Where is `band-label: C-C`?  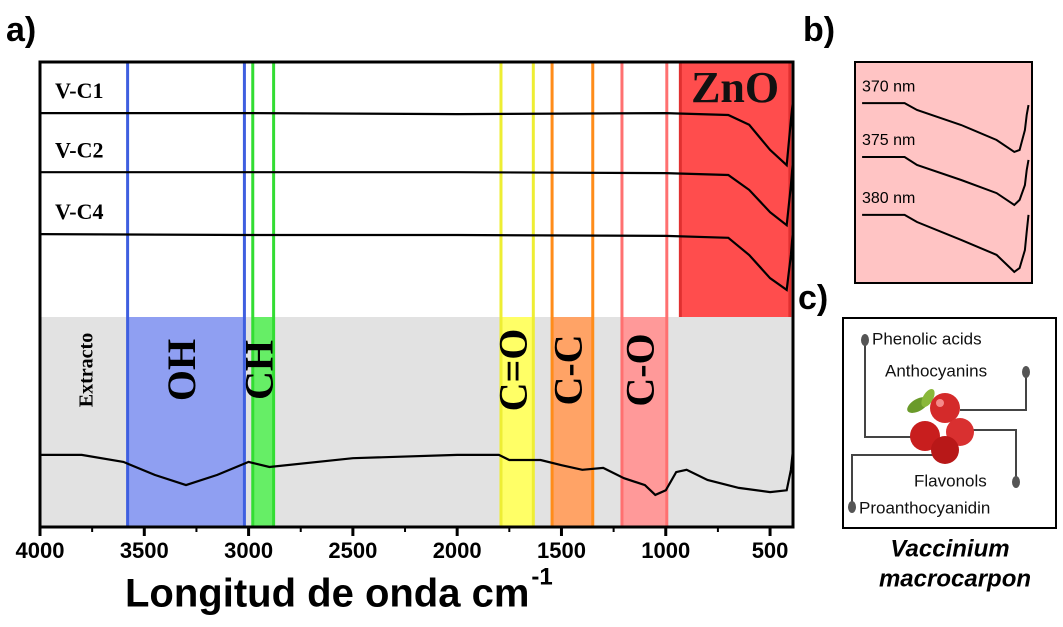
band-label: C-C is located at coordinates (568, 369).